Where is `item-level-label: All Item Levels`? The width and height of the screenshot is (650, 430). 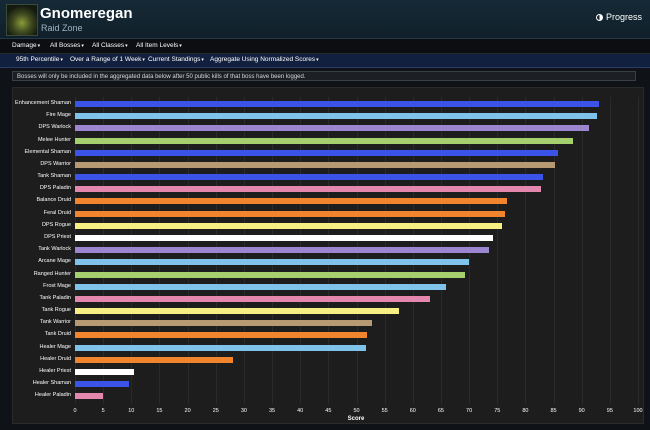 item-level-label: All Item Levels is located at coordinates (157, 45).